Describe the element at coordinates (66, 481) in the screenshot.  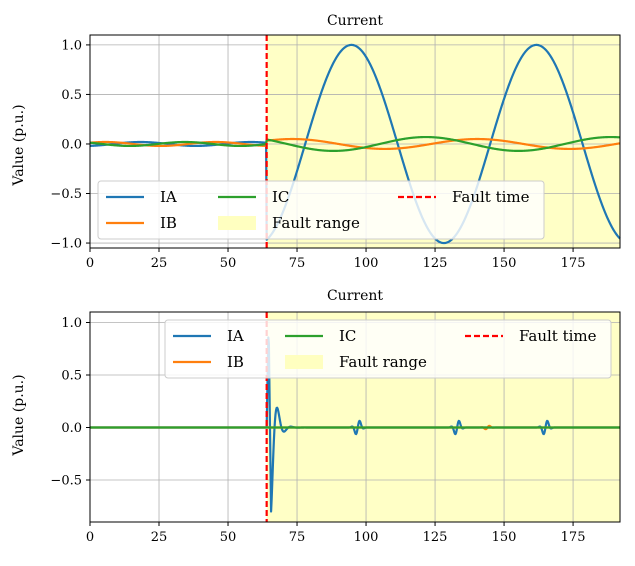
I see `bottom-y-tick-label: −0.5` at that location.